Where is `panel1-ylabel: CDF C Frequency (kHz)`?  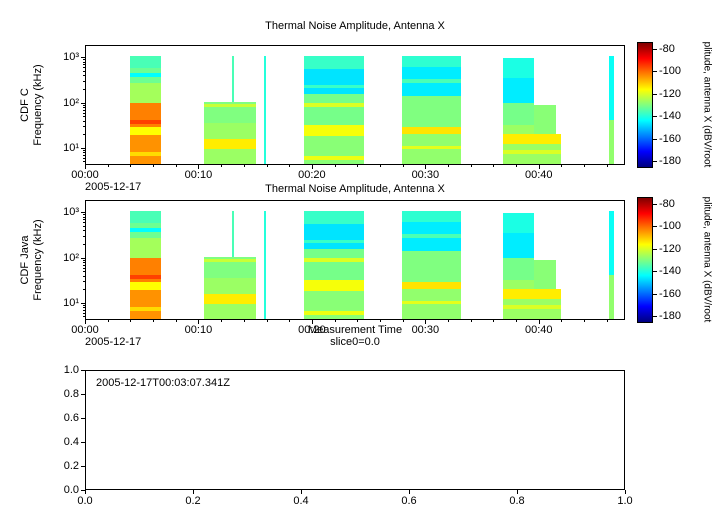 panel1-ylabel: CDF C Frequency (kHz) is located at coordinates (31, 105).